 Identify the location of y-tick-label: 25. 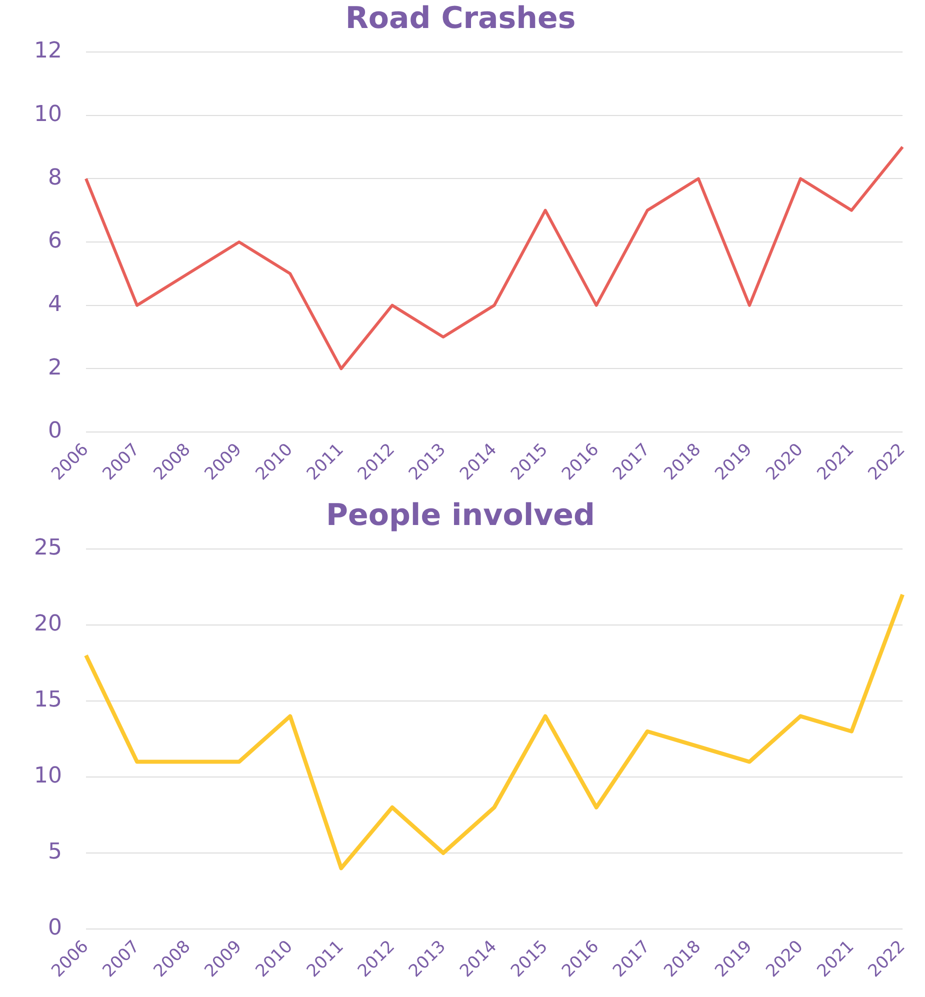
(48, 548).